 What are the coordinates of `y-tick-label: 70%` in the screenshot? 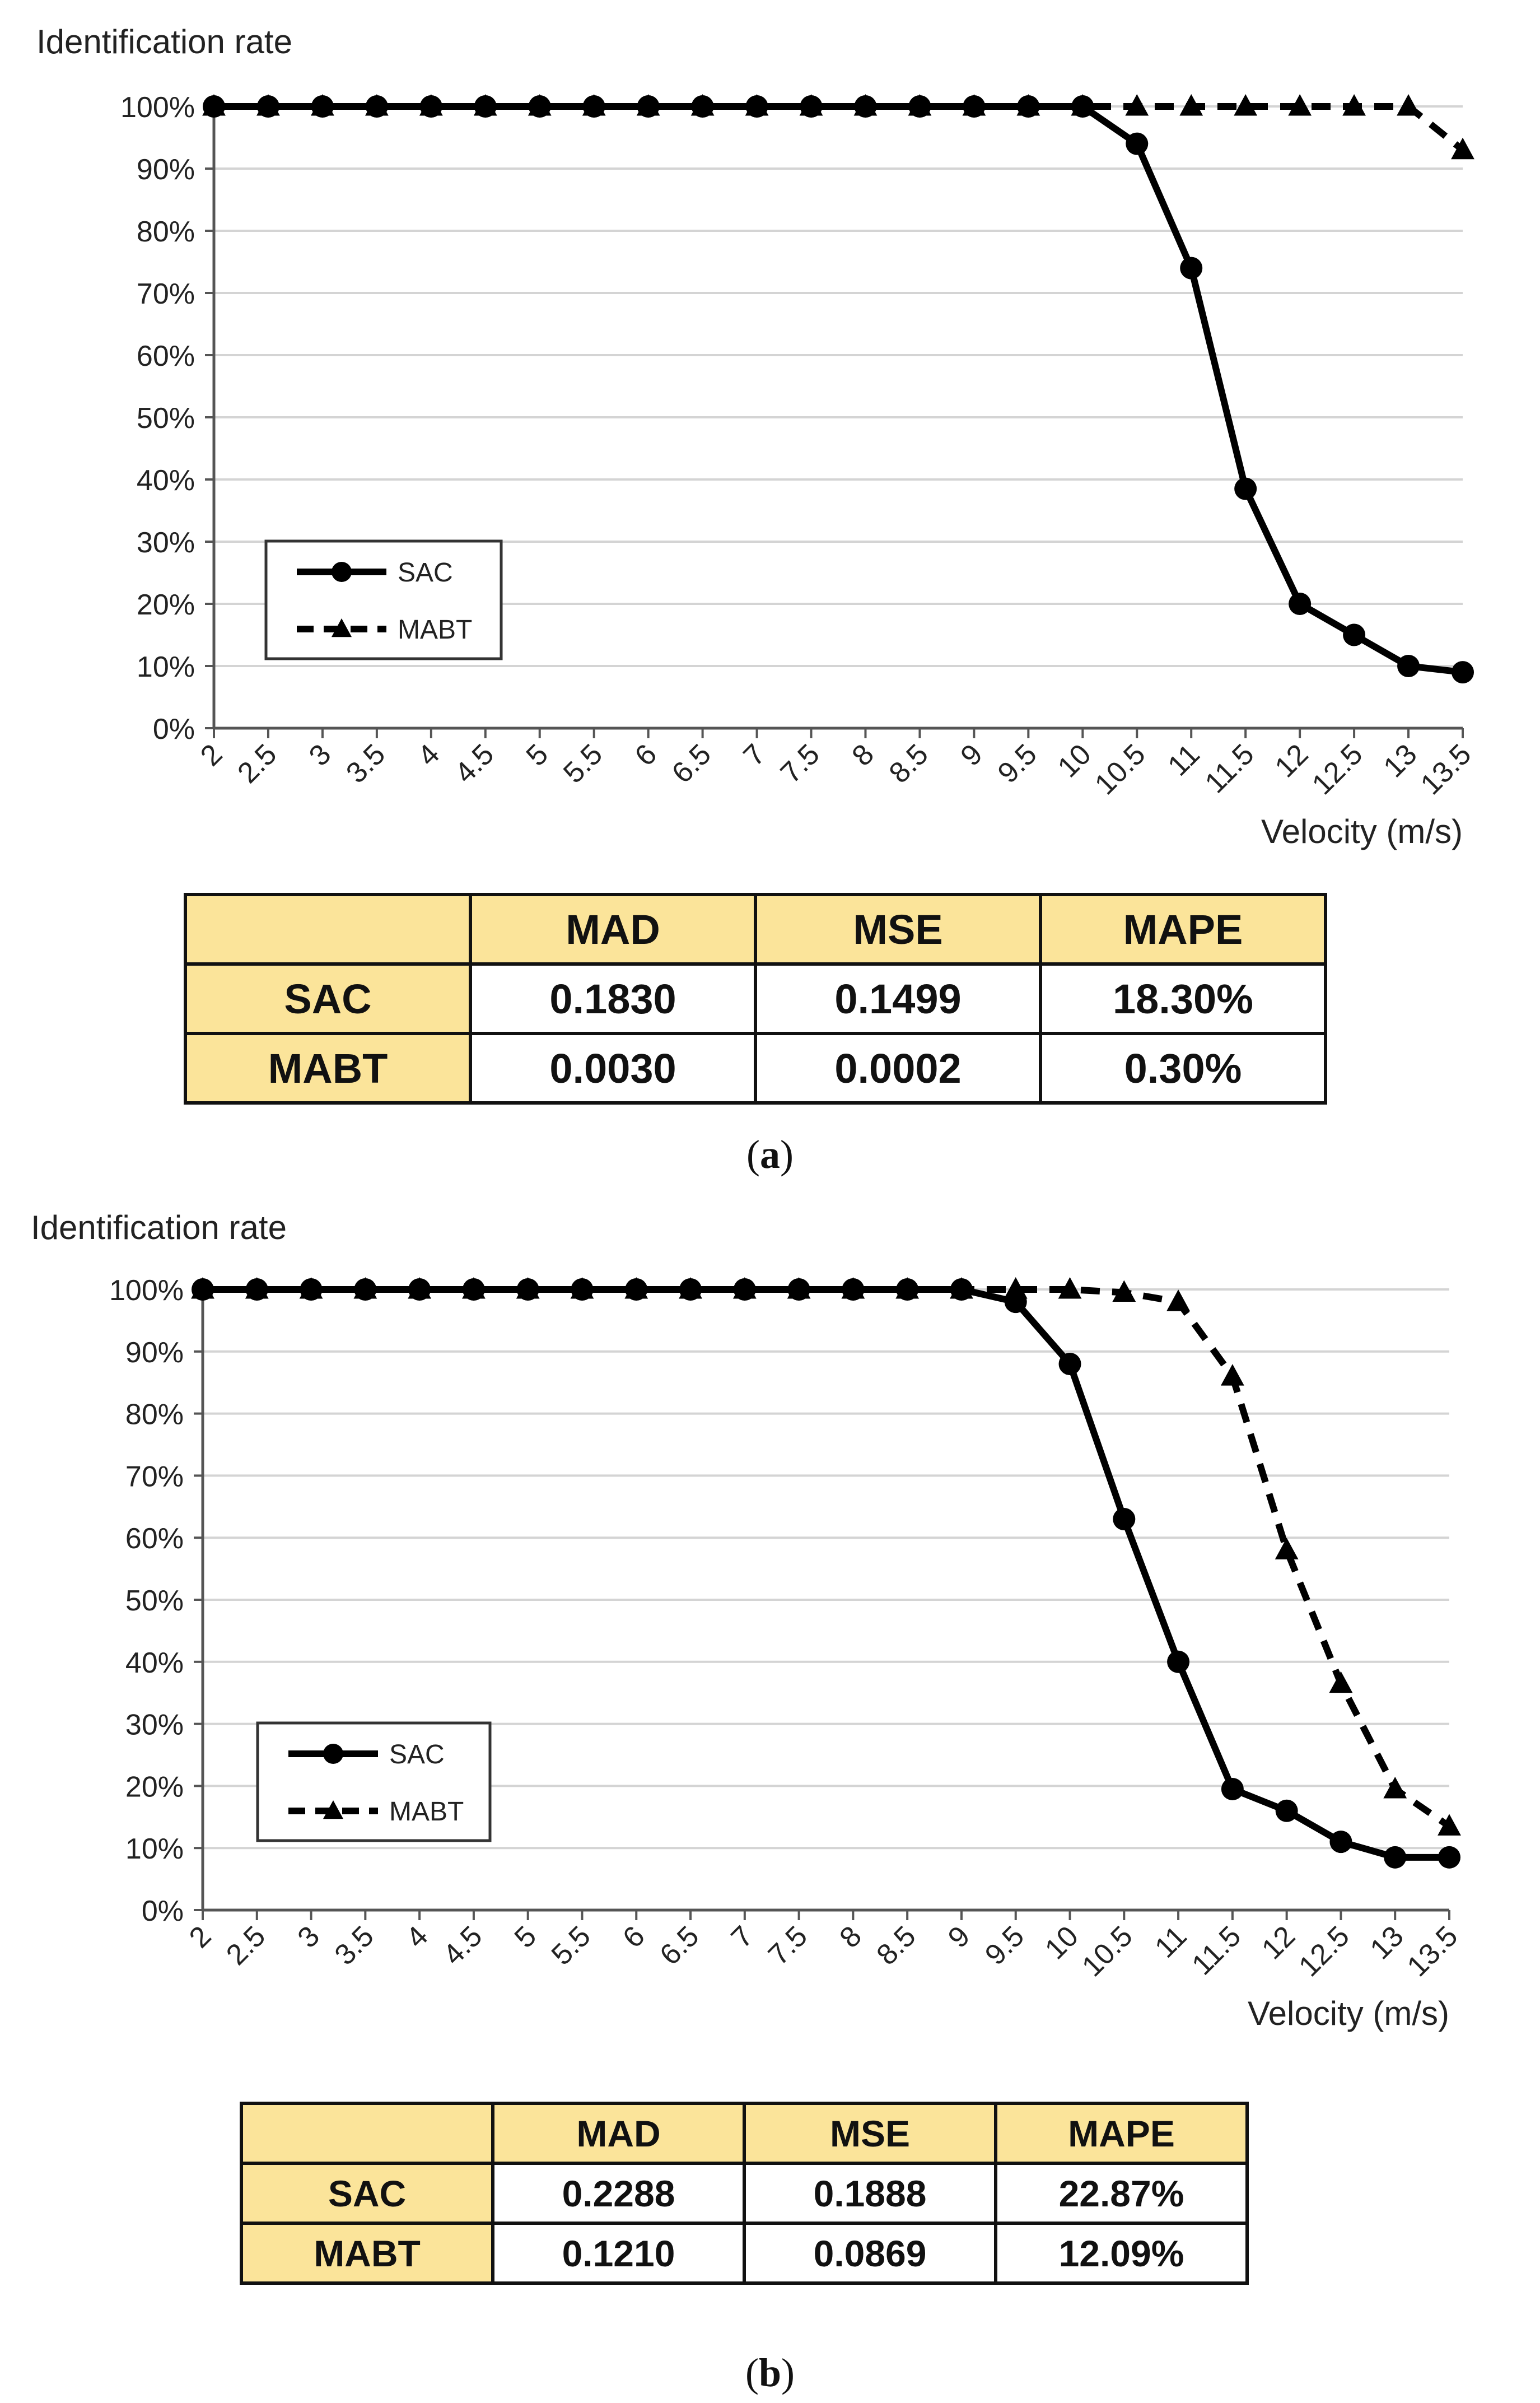 It's located at (155, 1476).